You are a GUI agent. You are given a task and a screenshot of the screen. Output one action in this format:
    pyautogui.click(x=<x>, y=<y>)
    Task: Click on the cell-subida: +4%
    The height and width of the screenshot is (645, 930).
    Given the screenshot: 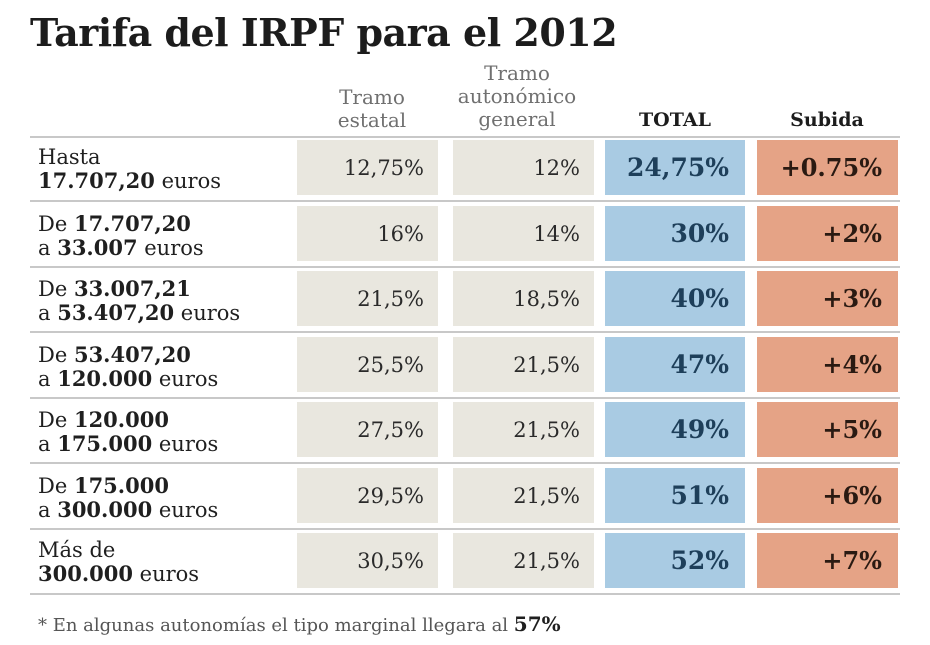 What is the action you would take?
    pyautogui.click(x=827, y=364)
    